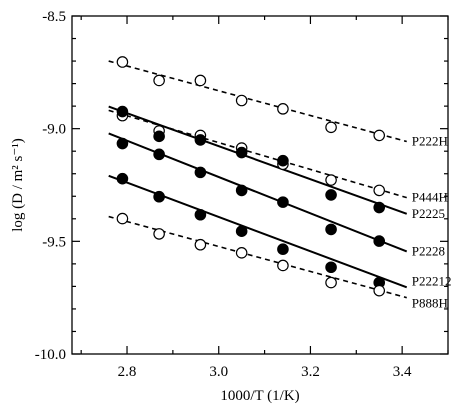  What do you see at coordinates (257, 257) in the screenshot?
I see `fit-line-p888h` at bounding box center [257, 257].